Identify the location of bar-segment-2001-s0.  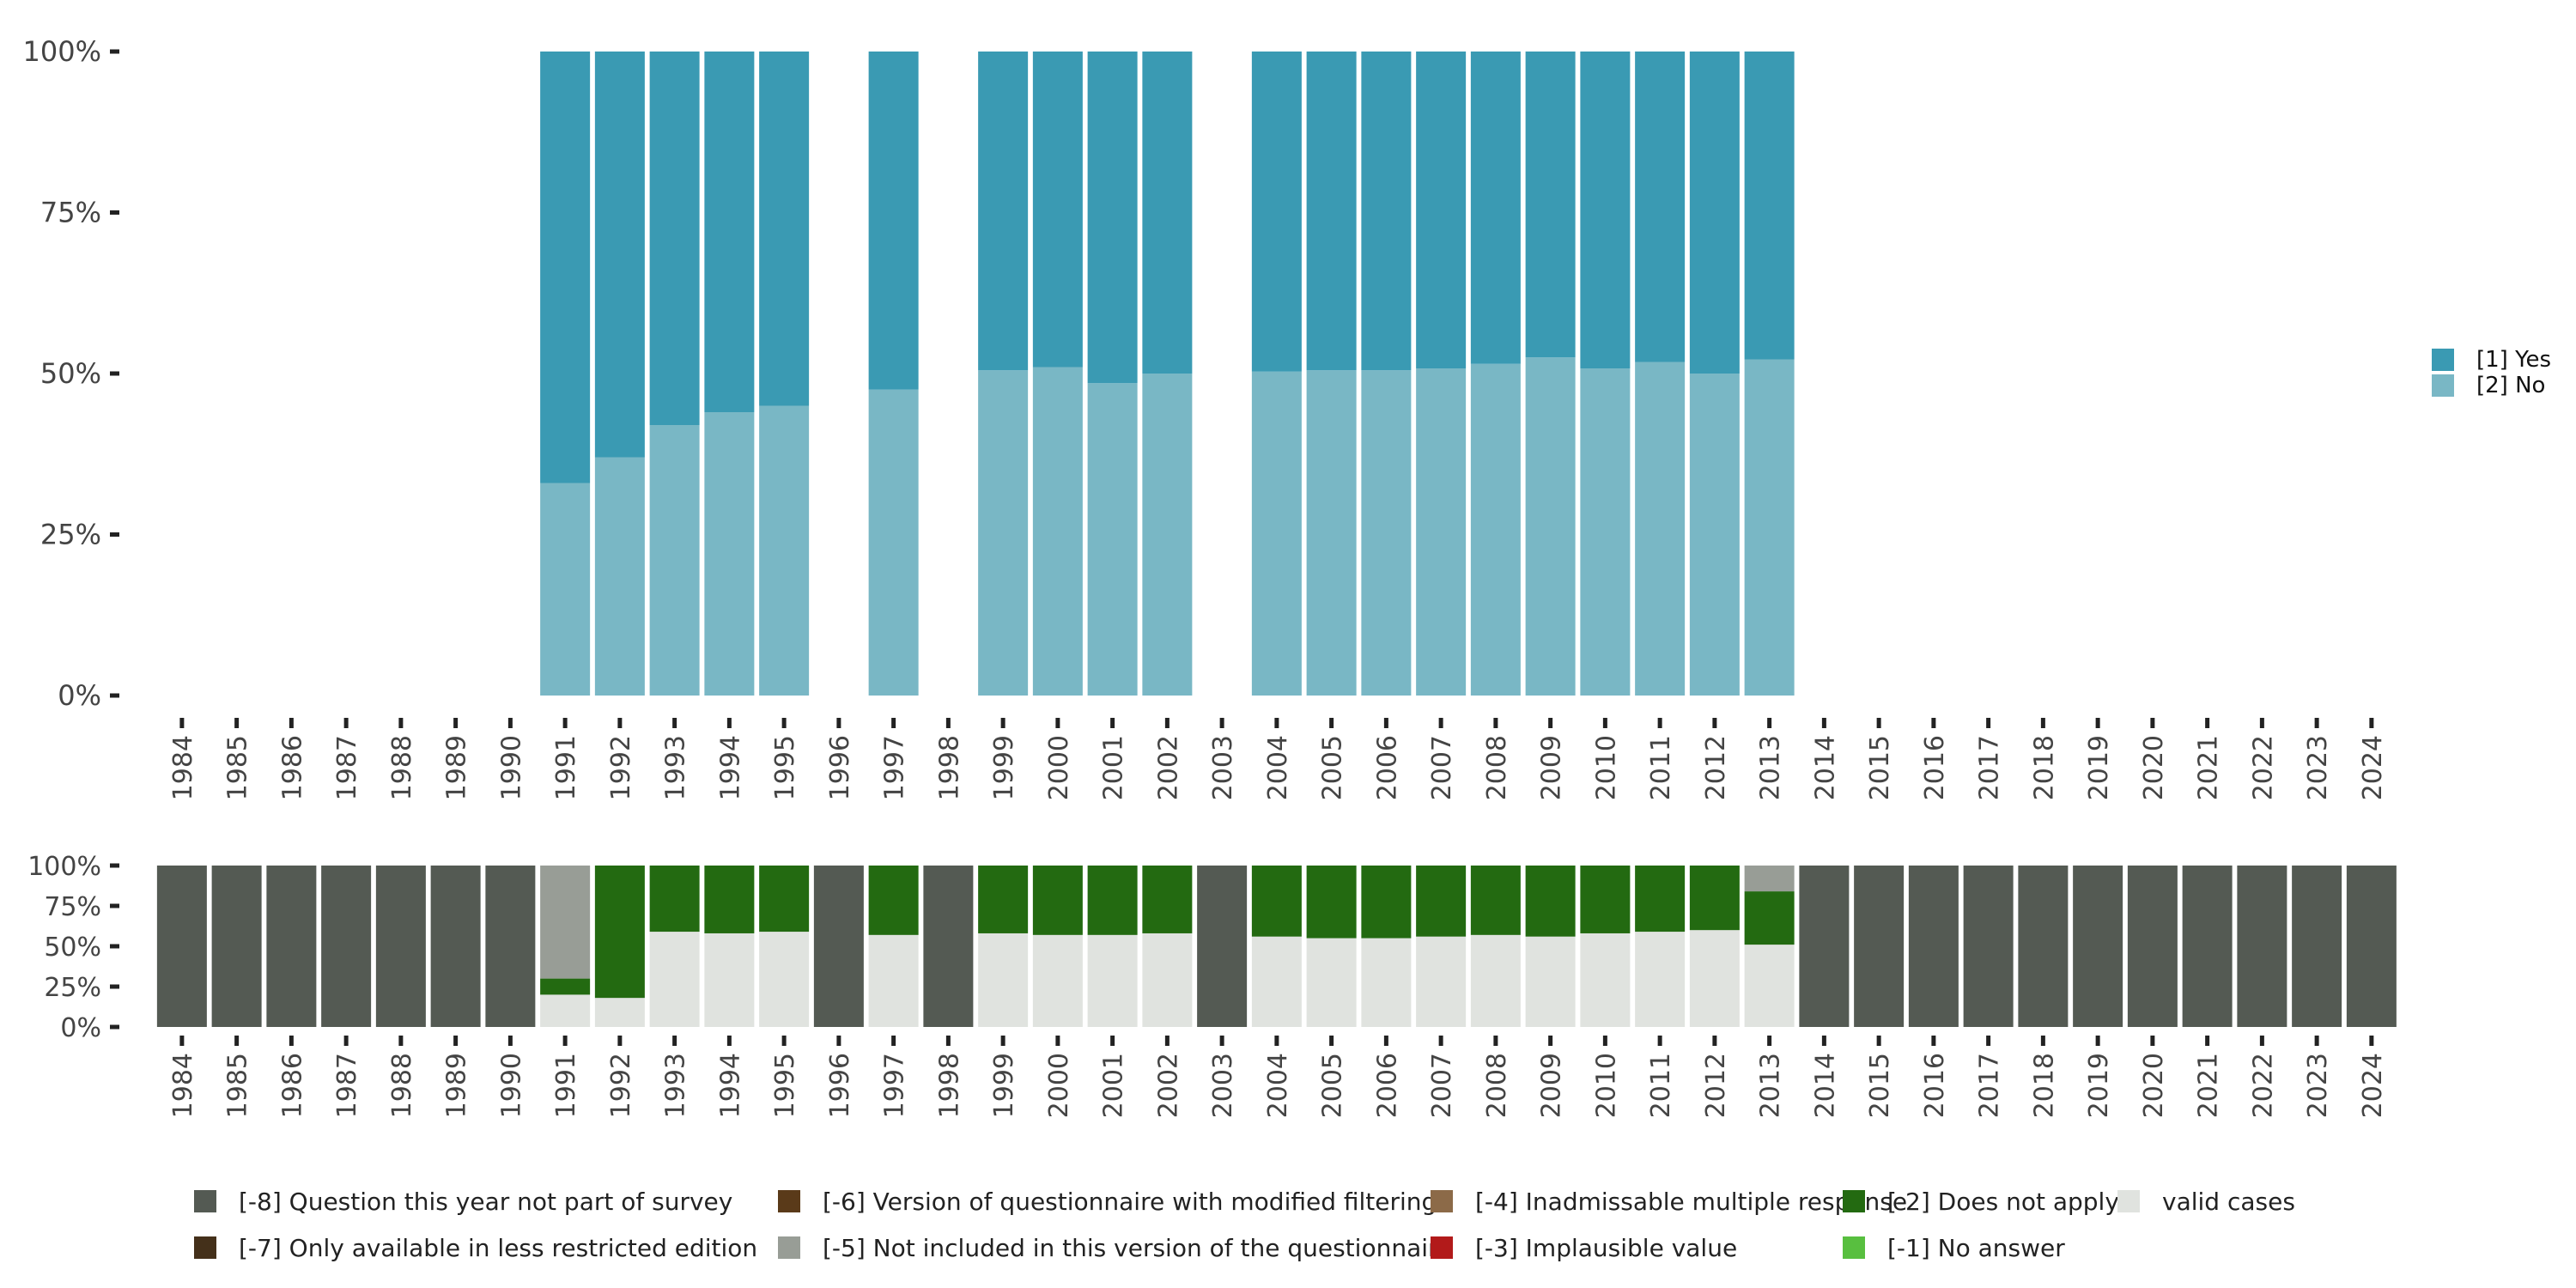
(1112, 539).